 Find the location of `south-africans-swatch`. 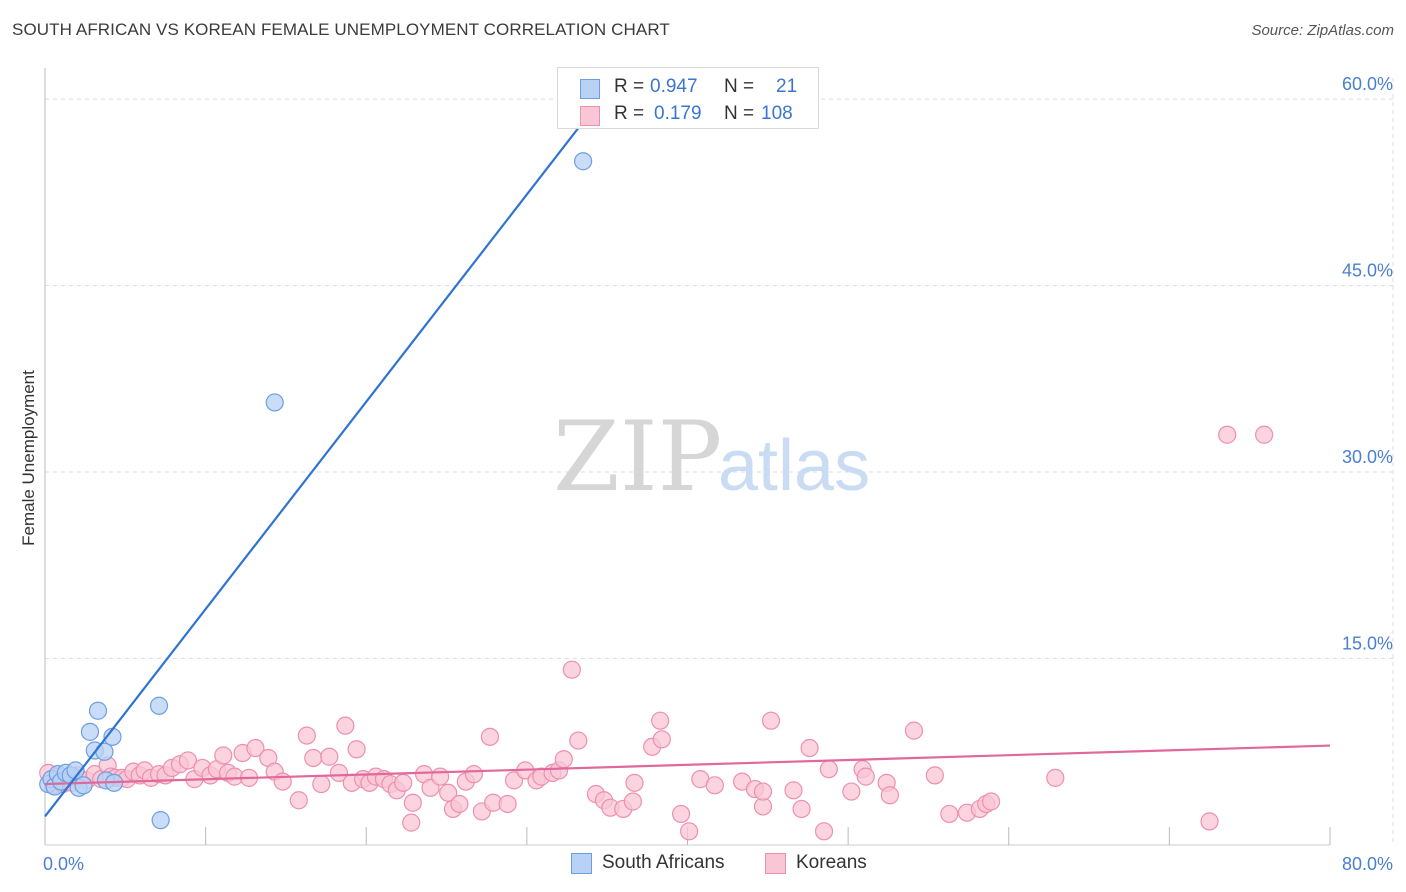

south-africans-swatch is located at coordinates (590, 89).